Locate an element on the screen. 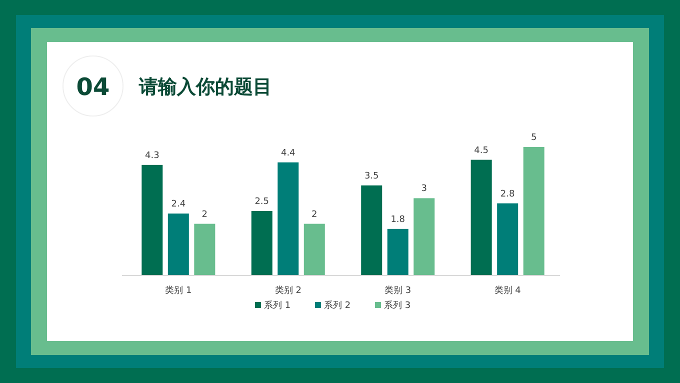 The height and width of the screenshot is (383, 680). legend-label: 系列 1 is located at coordinates (277, 305).